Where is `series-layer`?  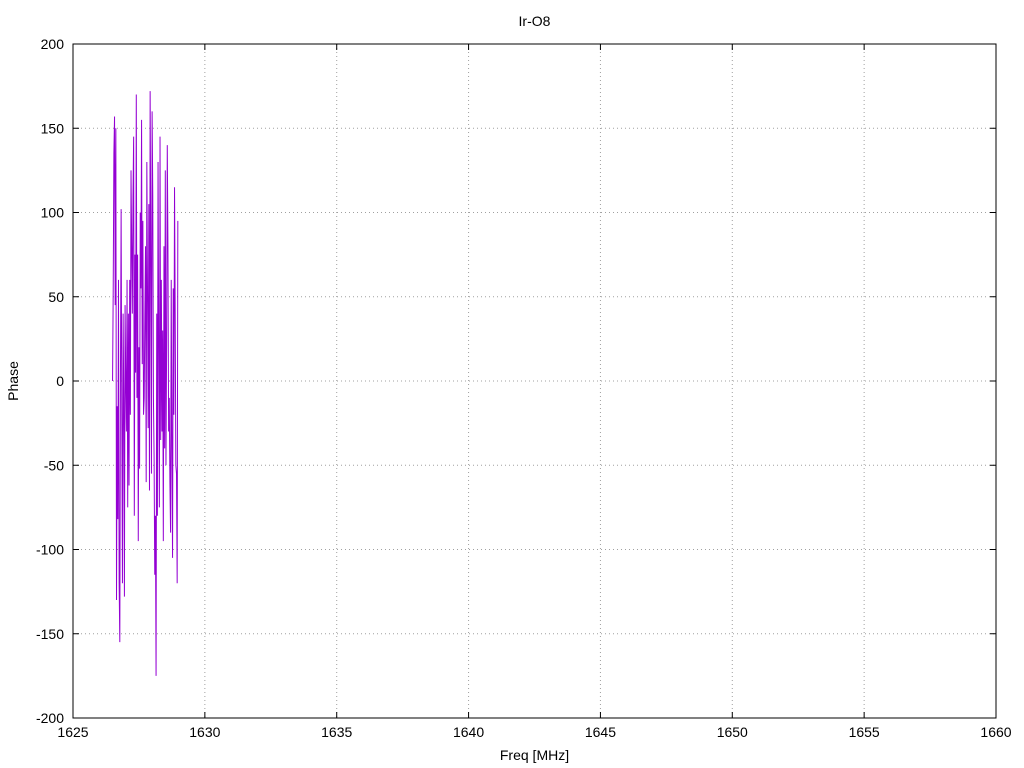
series-layer is located at coordinates (145, 383).